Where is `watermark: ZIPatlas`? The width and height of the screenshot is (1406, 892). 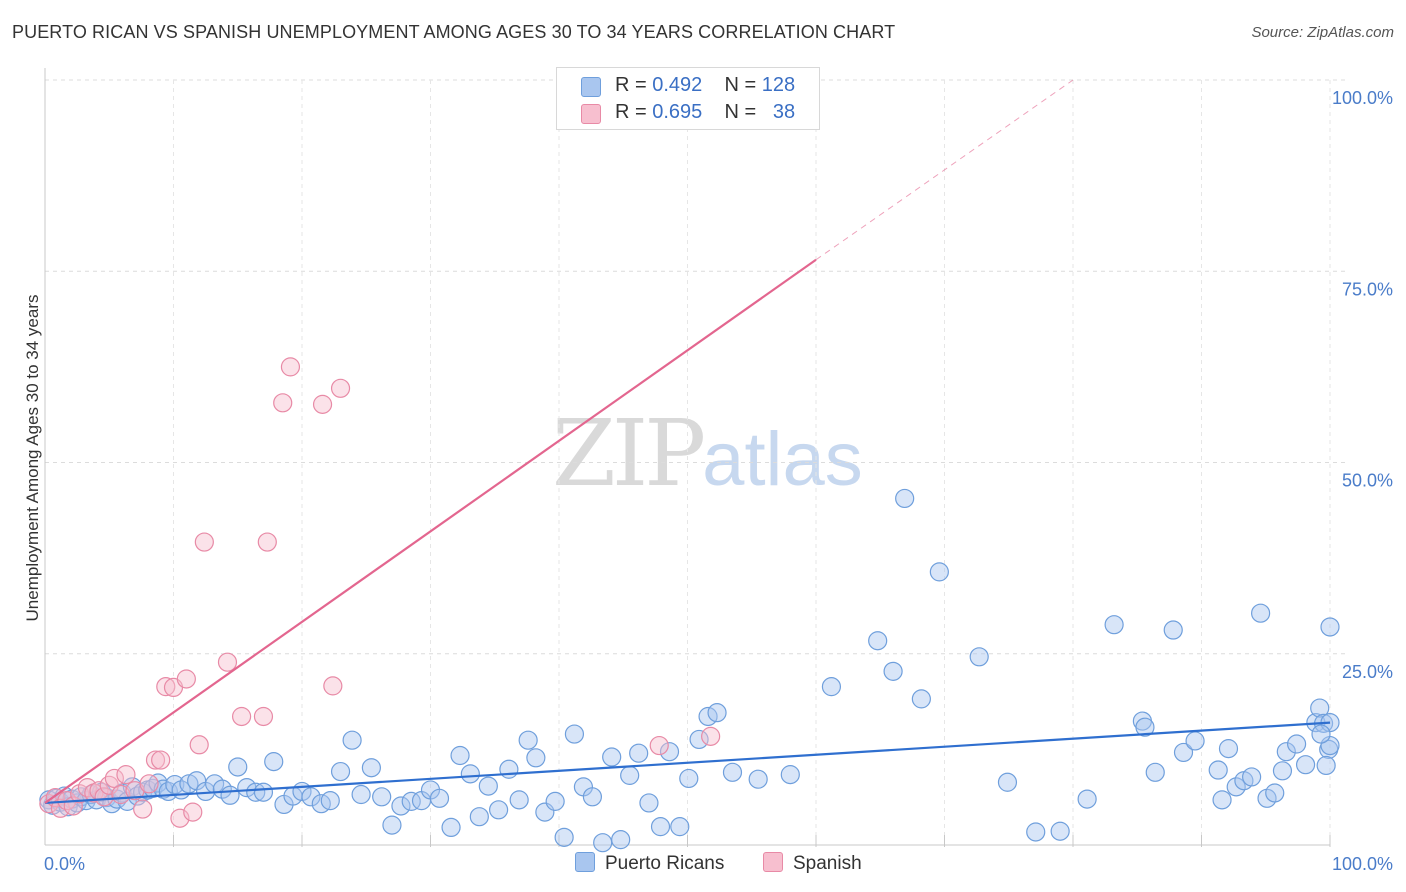
watermark: ZIPatlas is located at coordinates (707, 453).